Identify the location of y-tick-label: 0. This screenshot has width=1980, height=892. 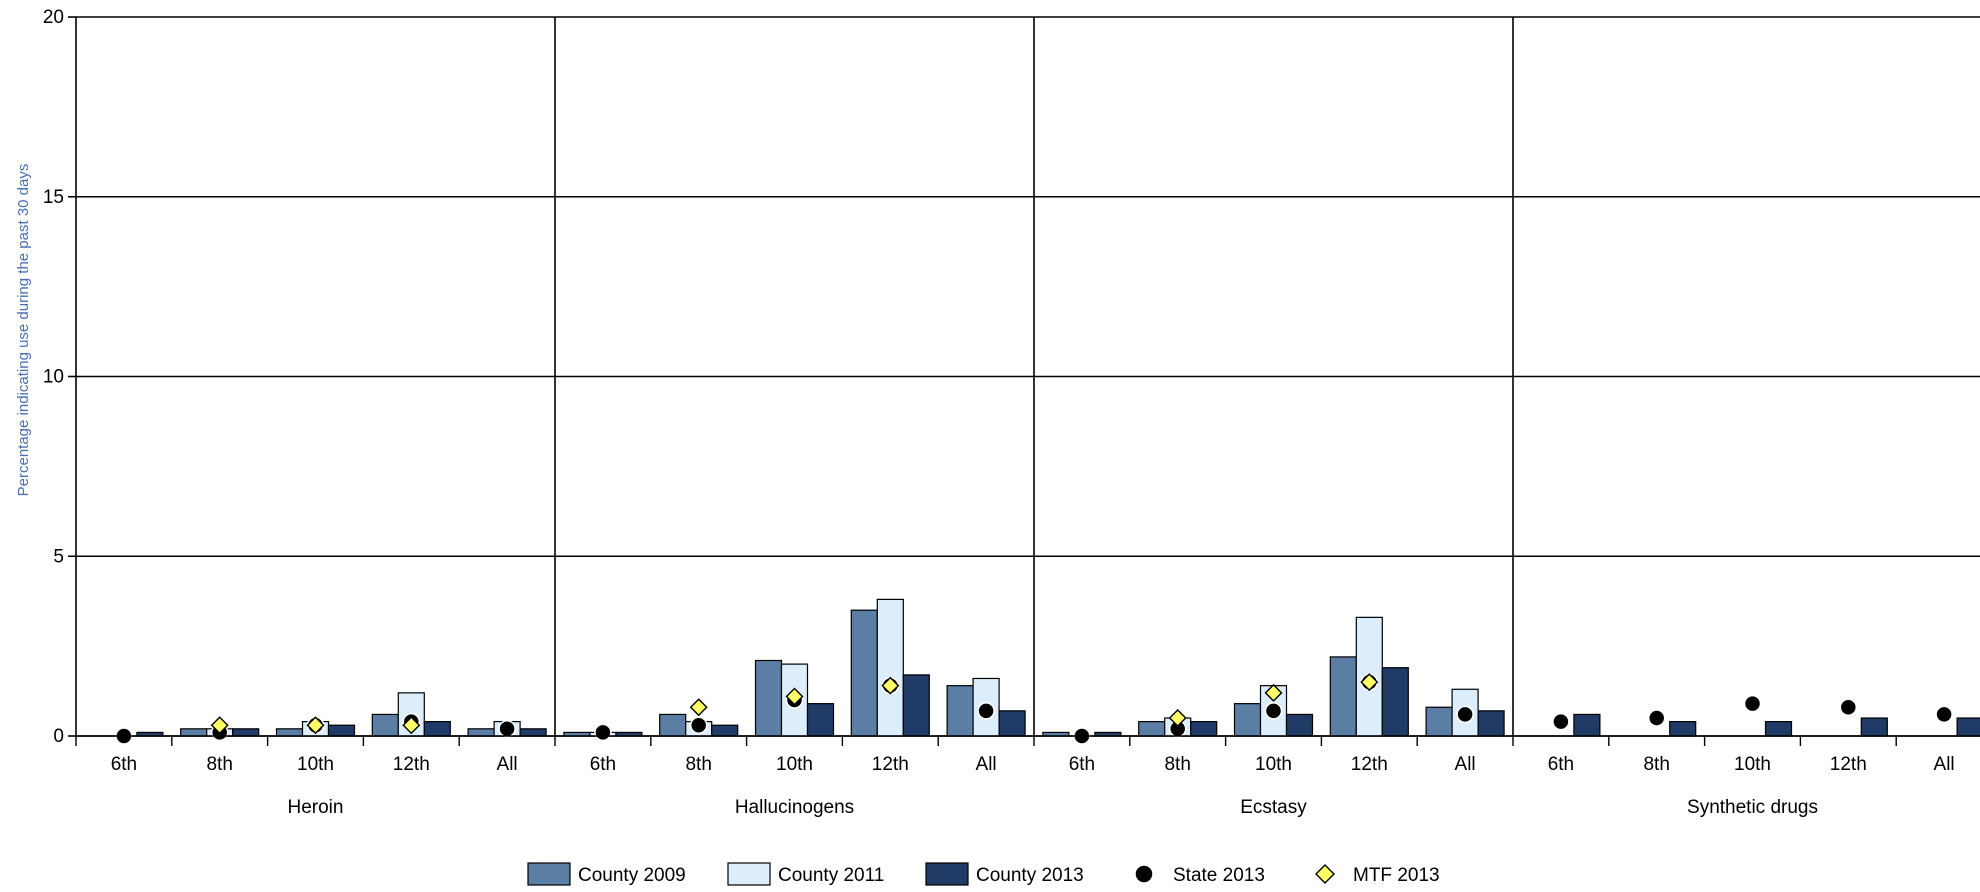
(58, 736).